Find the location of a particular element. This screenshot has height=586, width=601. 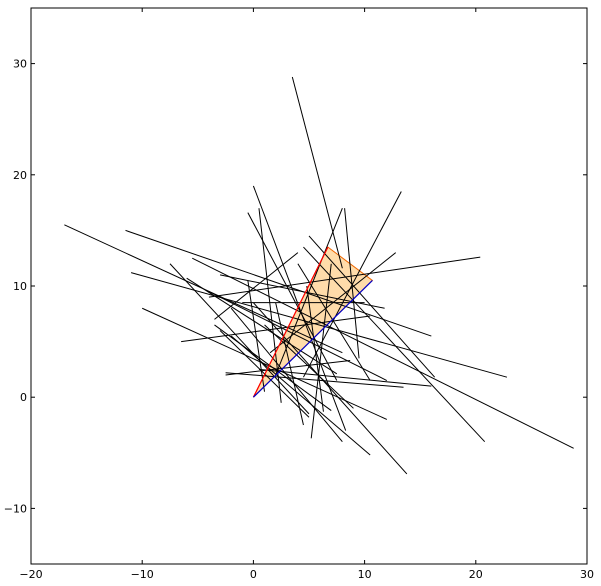

x-tick-label: 0 is located at coordinates (253, 574).